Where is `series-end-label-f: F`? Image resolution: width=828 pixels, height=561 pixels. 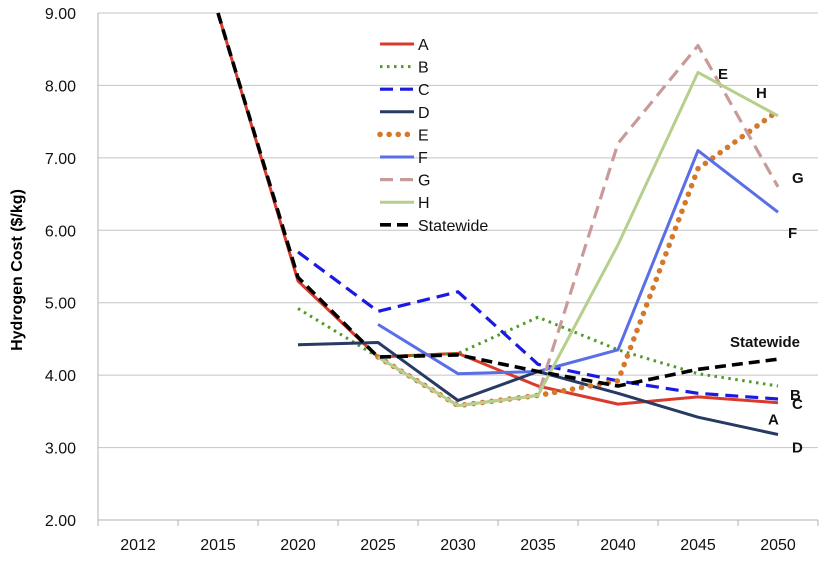 series-end-label-f: F is located at coordinates (792, 233).